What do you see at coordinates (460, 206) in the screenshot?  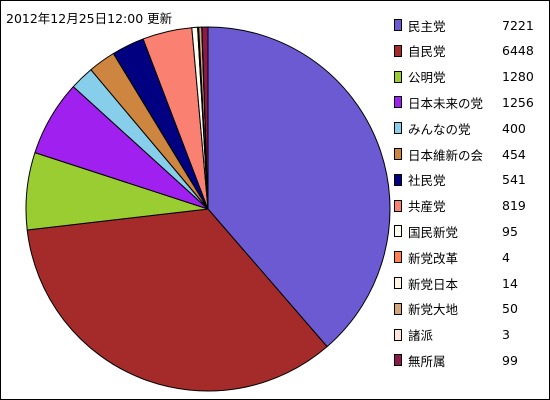 I see `legend-item: 共産党 819` at bounding box center [460, 206].